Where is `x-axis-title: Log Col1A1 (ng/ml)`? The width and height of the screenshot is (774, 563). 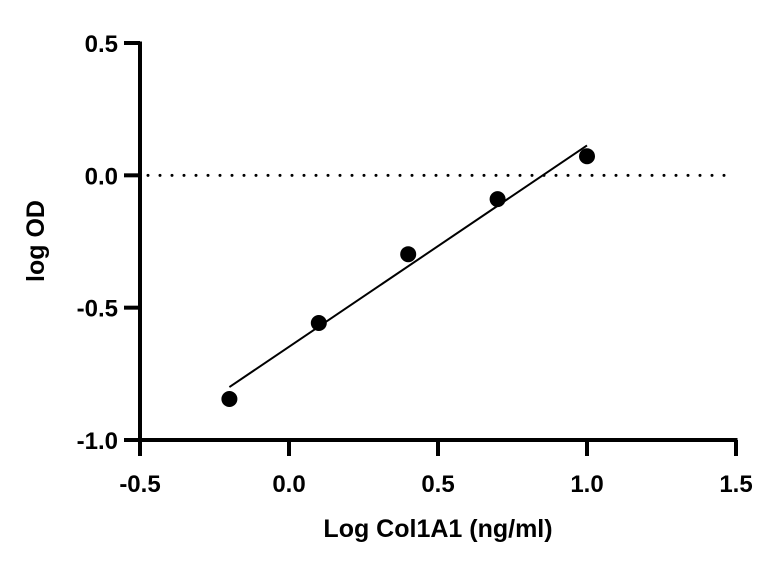
x-axis-title: Log Col1A1 (ng/ml) is located at coordinates (437, 529).